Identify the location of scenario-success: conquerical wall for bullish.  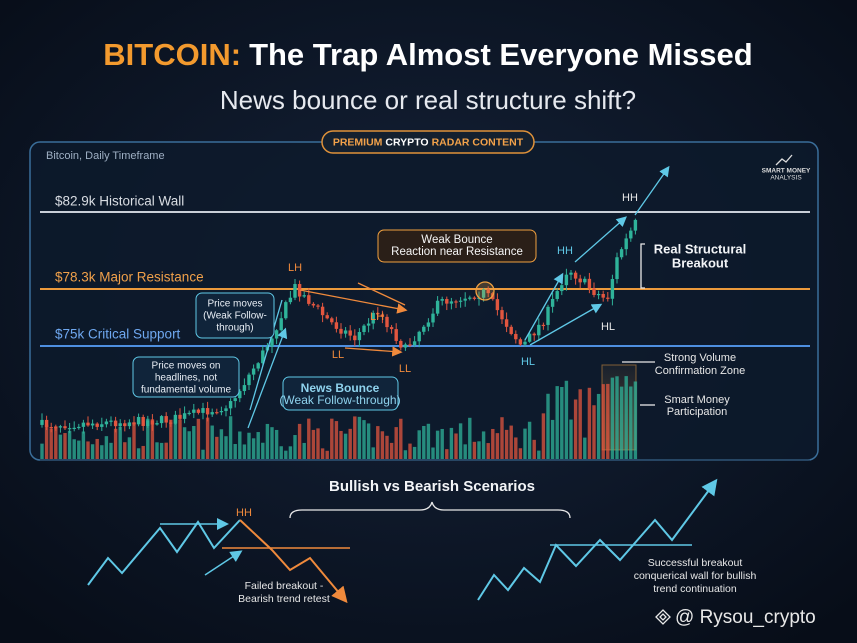
(695, 576).